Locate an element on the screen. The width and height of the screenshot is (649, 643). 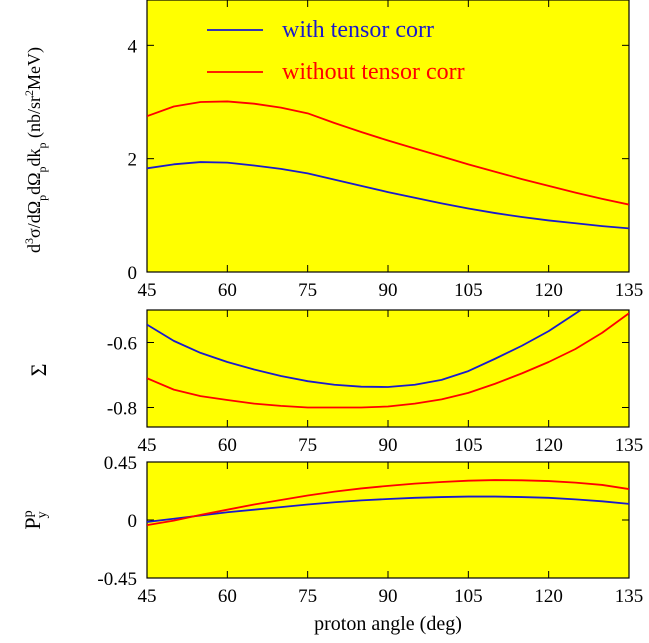
y-tick-label: -0.45 is located at coordinates (117, 579).